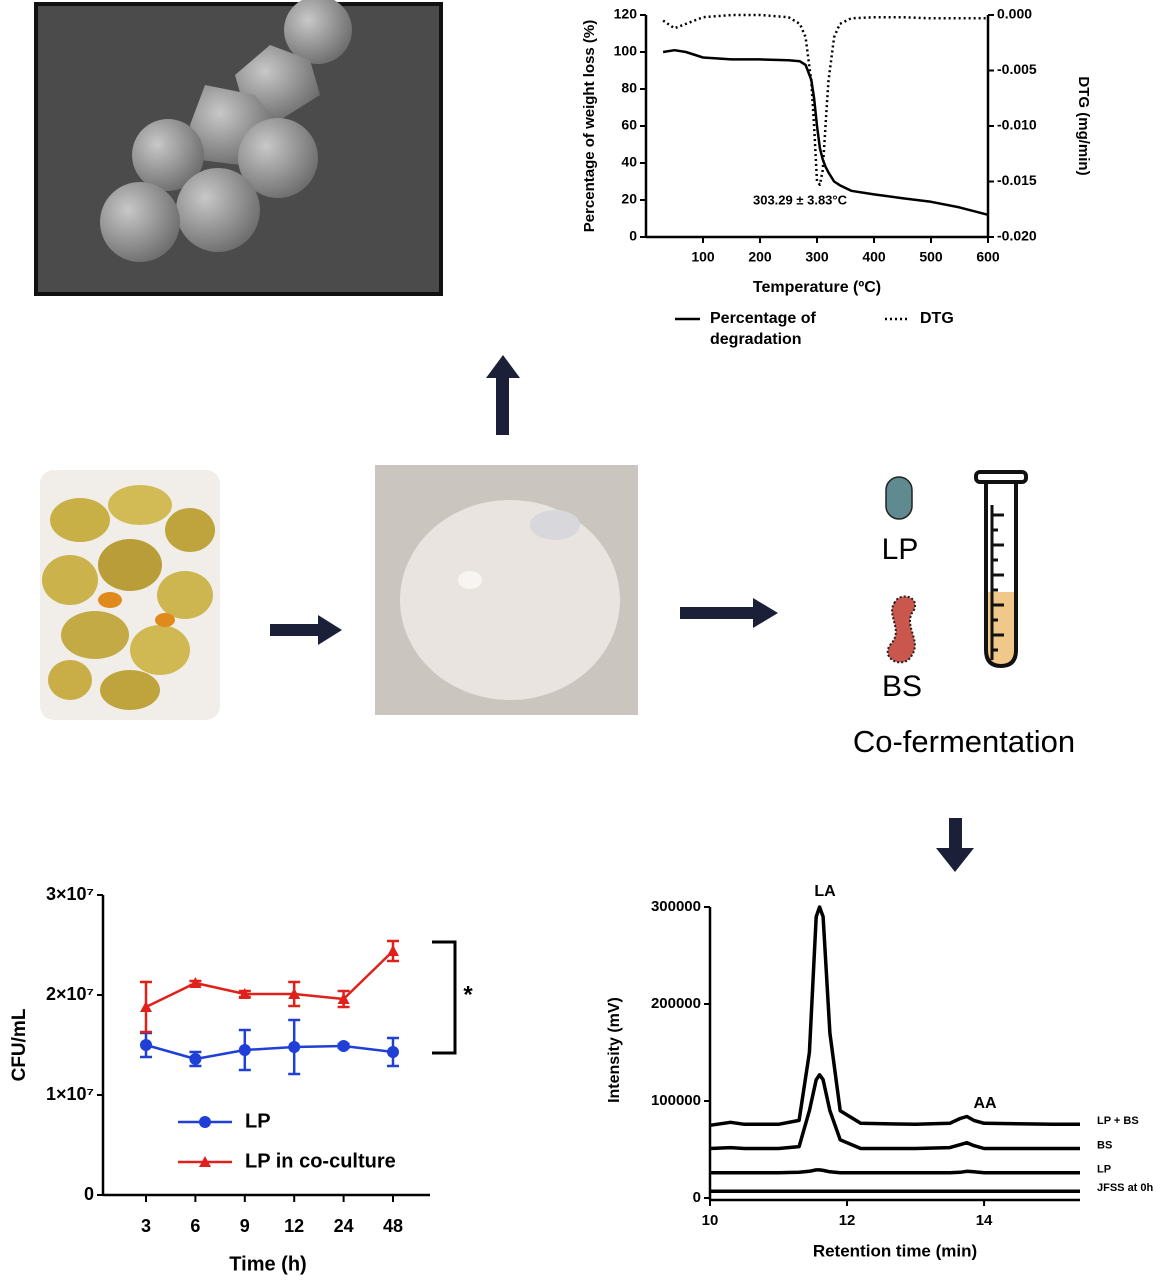  Describe the element at coordinates (1001, 569) in the screenshot. I see `test-tube` at that location.